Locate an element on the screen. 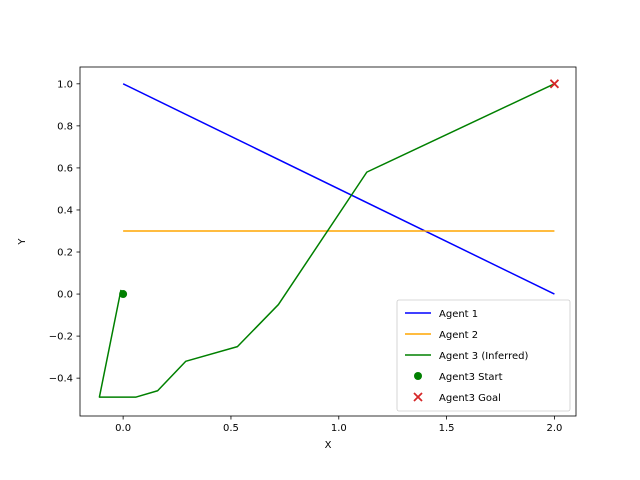  y-tick-label: 0.0 is located at coordinates (65, 295).